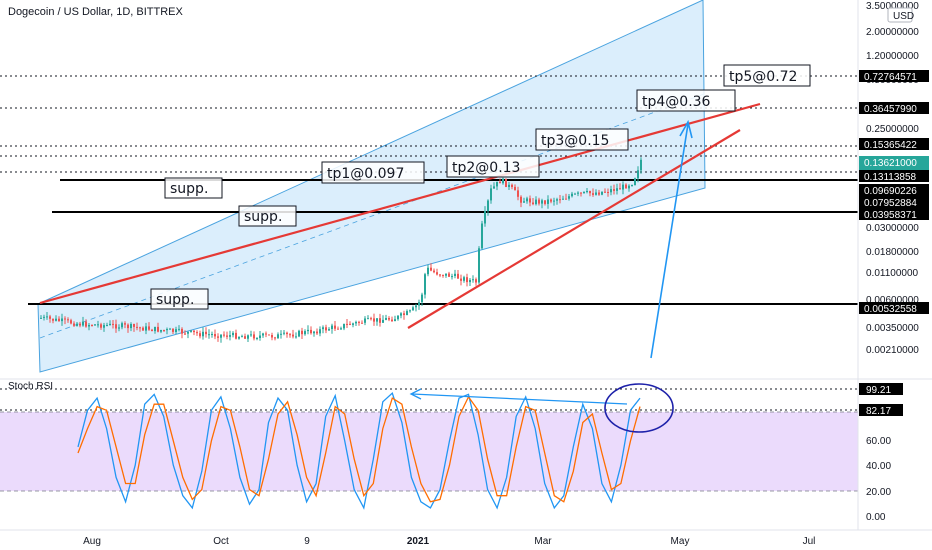 The width and height of the screenshot is (932, 550). I want to click on currency-badge-text: USD, so click(903, 16).